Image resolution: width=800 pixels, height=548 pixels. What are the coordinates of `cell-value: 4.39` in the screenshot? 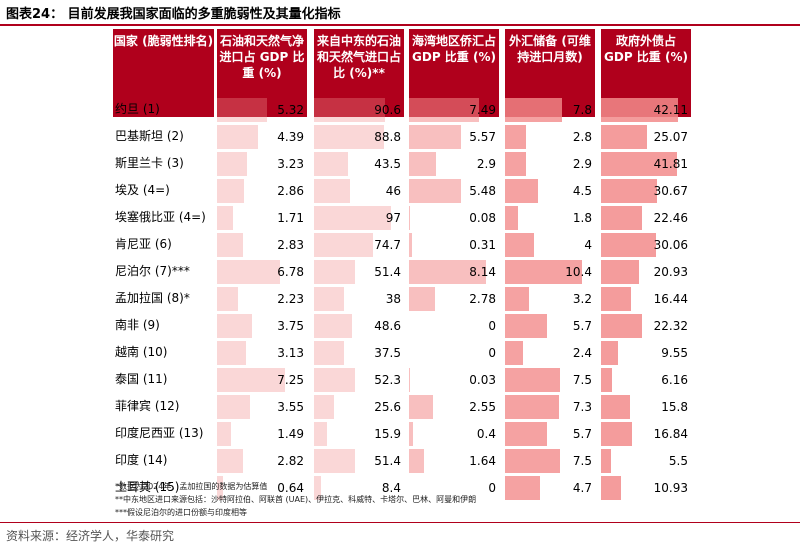 It's located at (290, 137).